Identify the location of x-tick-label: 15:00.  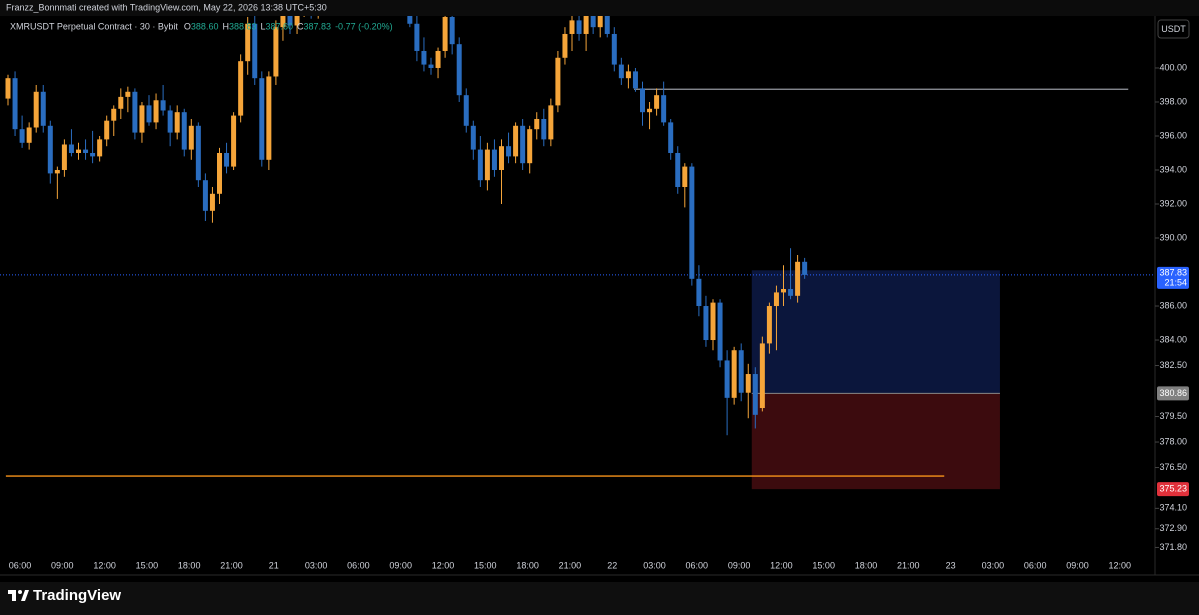
(485, 565).